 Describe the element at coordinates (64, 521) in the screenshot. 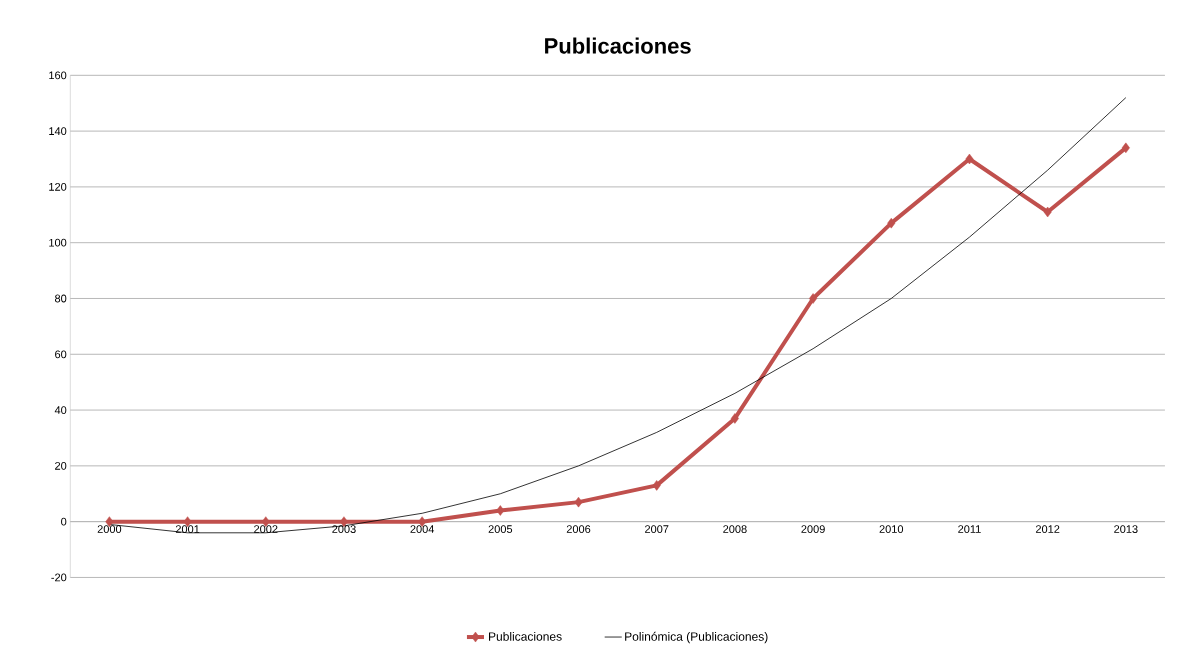

I see `y-tick-label: 0` at that location.